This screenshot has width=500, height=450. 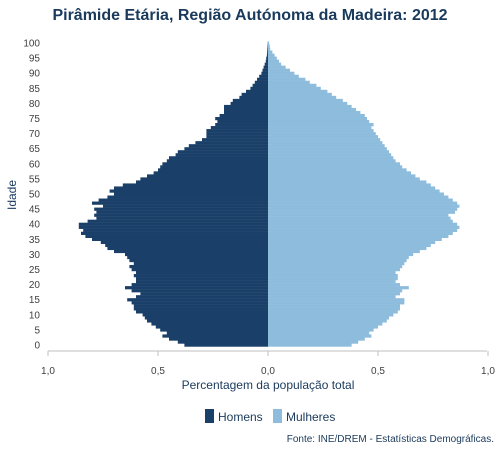 What do you see at coordinates (35, 195) in the screenshot?
I see `y-tick-label: 50` at bounding box center [35, 195].